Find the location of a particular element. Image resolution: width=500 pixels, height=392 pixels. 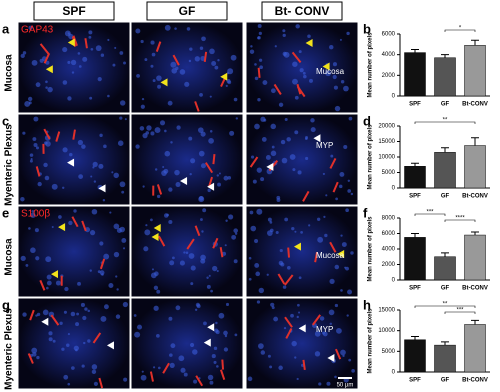

y-tick-label: 0 is located at coordinates (394, 373).